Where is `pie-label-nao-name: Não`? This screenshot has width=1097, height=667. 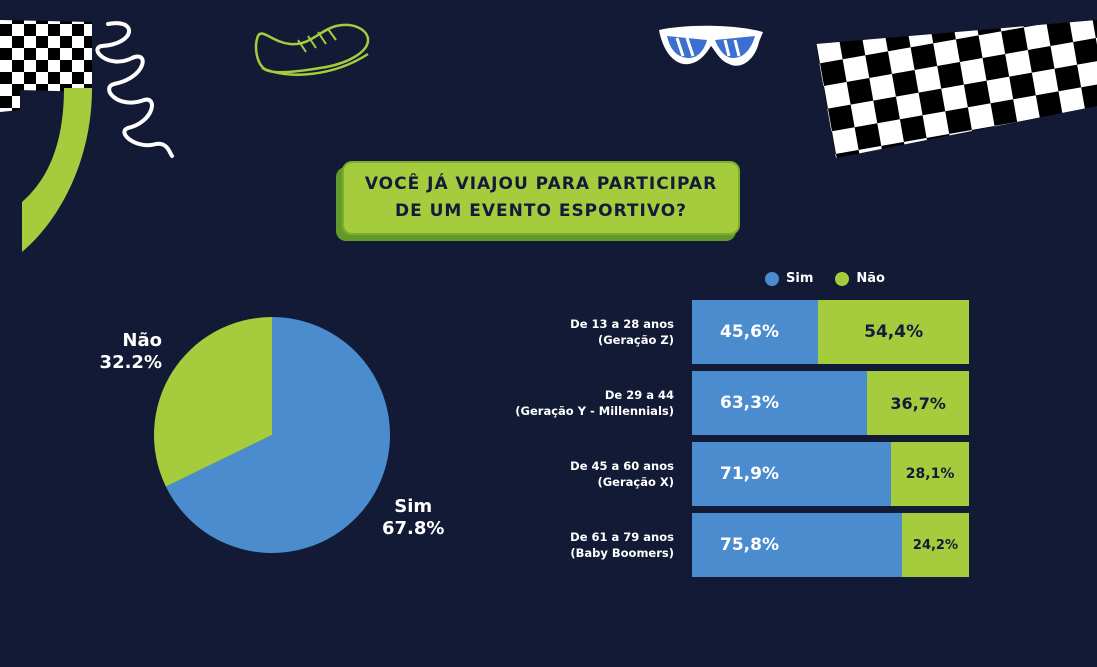 pie-label-nao-name: Não is located at coordinates (142, 340).